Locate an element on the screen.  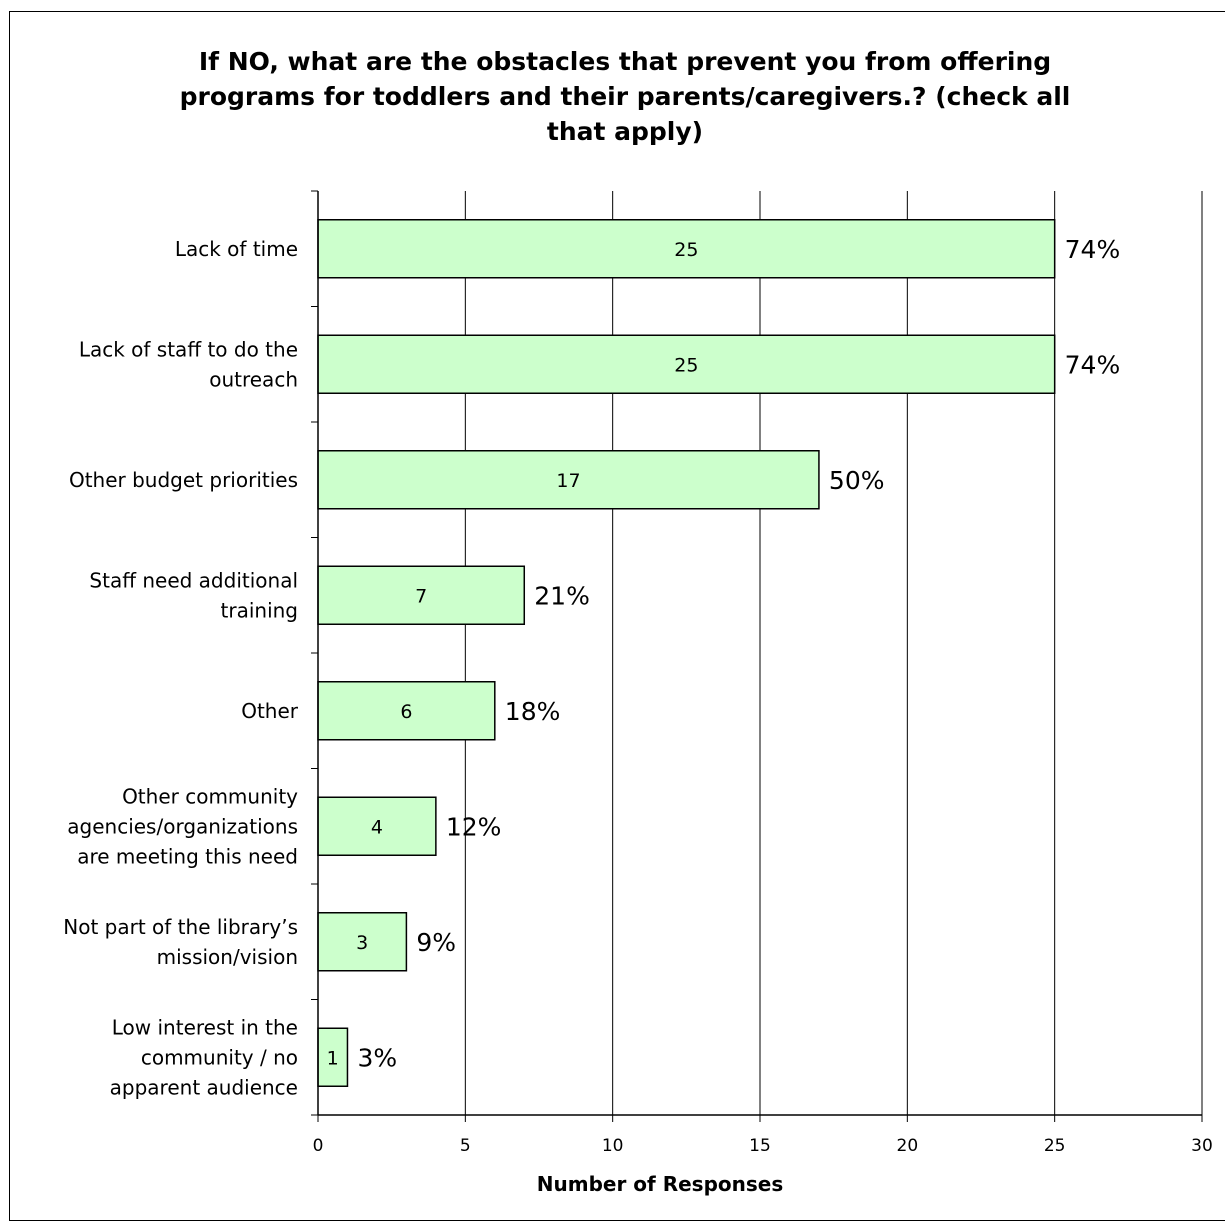
category-label: Staff need additional training is located at coordinates (193, 595).